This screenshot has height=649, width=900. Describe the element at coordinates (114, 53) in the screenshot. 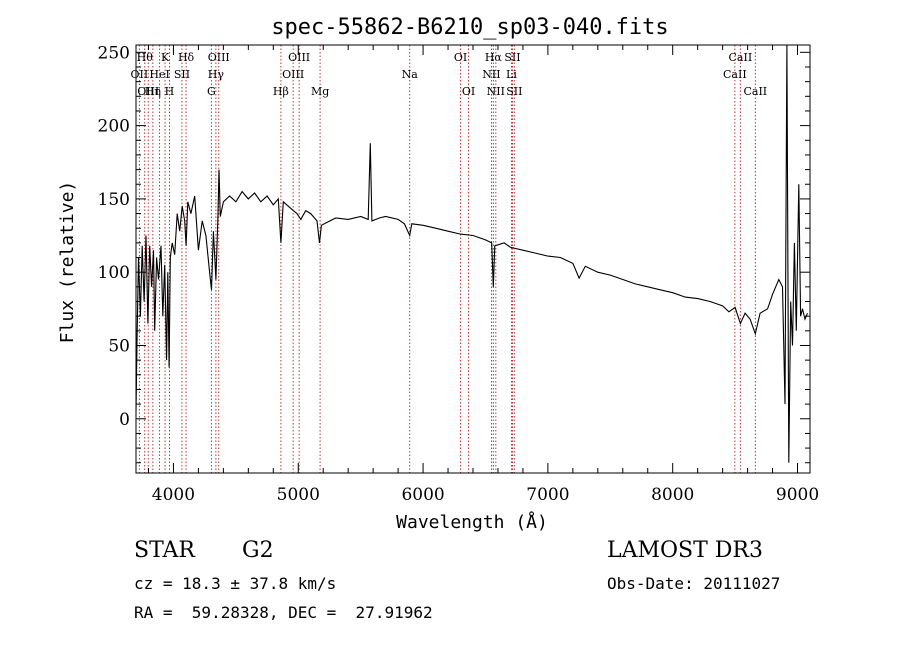

I see `y-tick-label: 250` at that location.